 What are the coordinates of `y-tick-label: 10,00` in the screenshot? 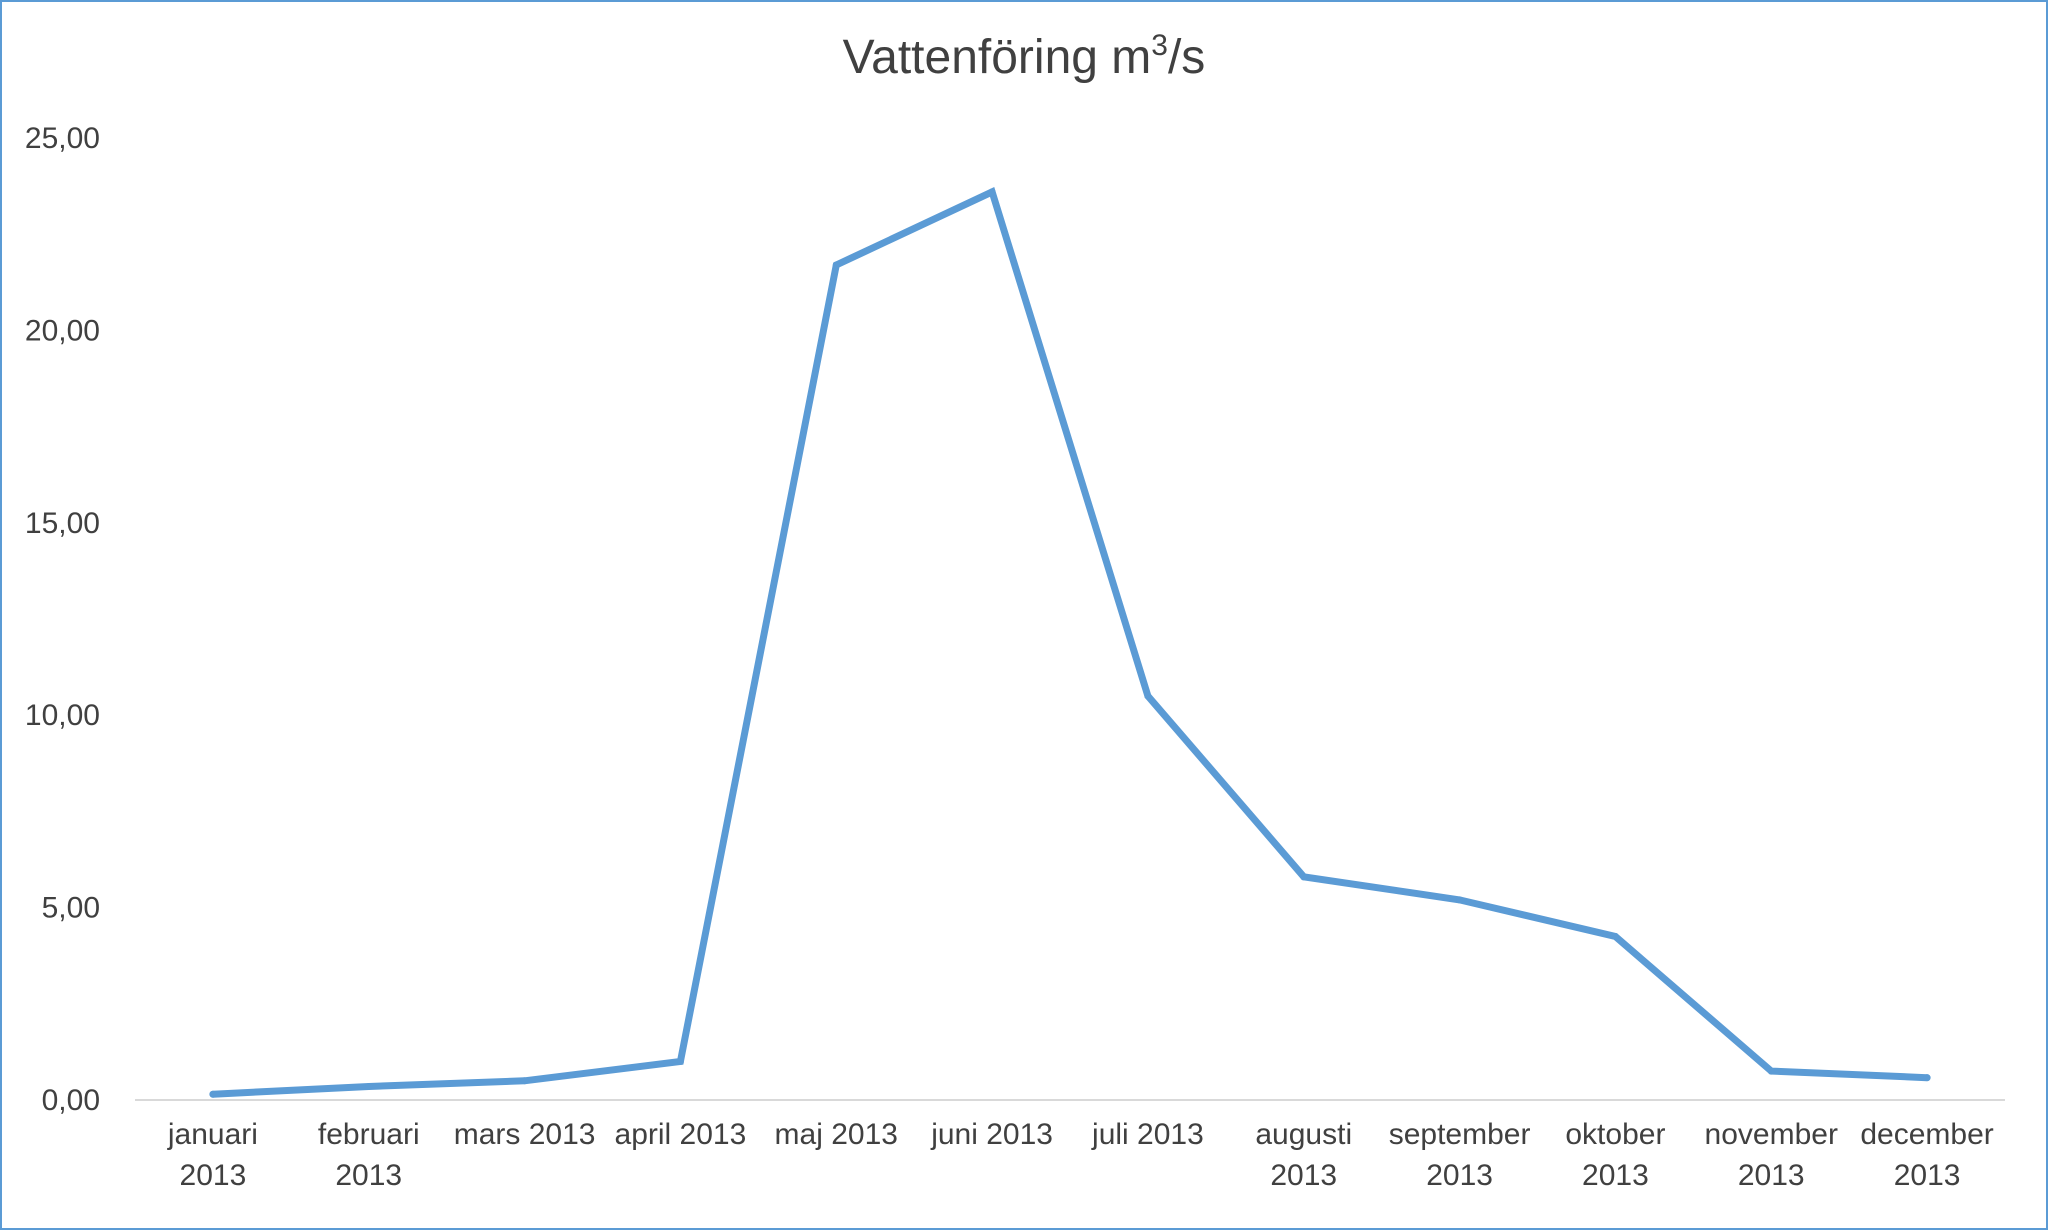 It's located at (62, 715).